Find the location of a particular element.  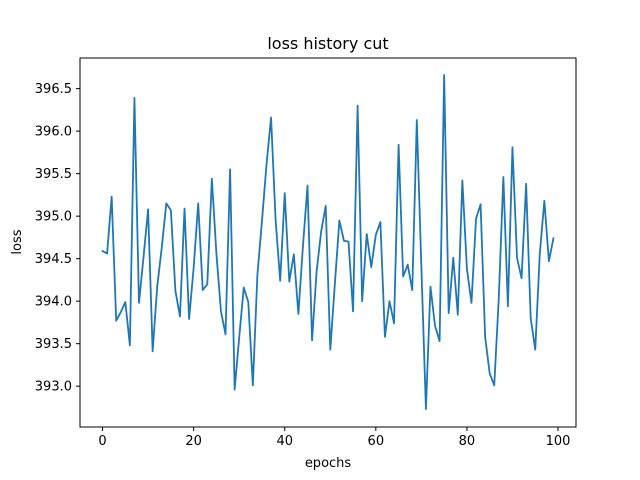

x-tick-label: 100 is located at coordinates (558, 441).